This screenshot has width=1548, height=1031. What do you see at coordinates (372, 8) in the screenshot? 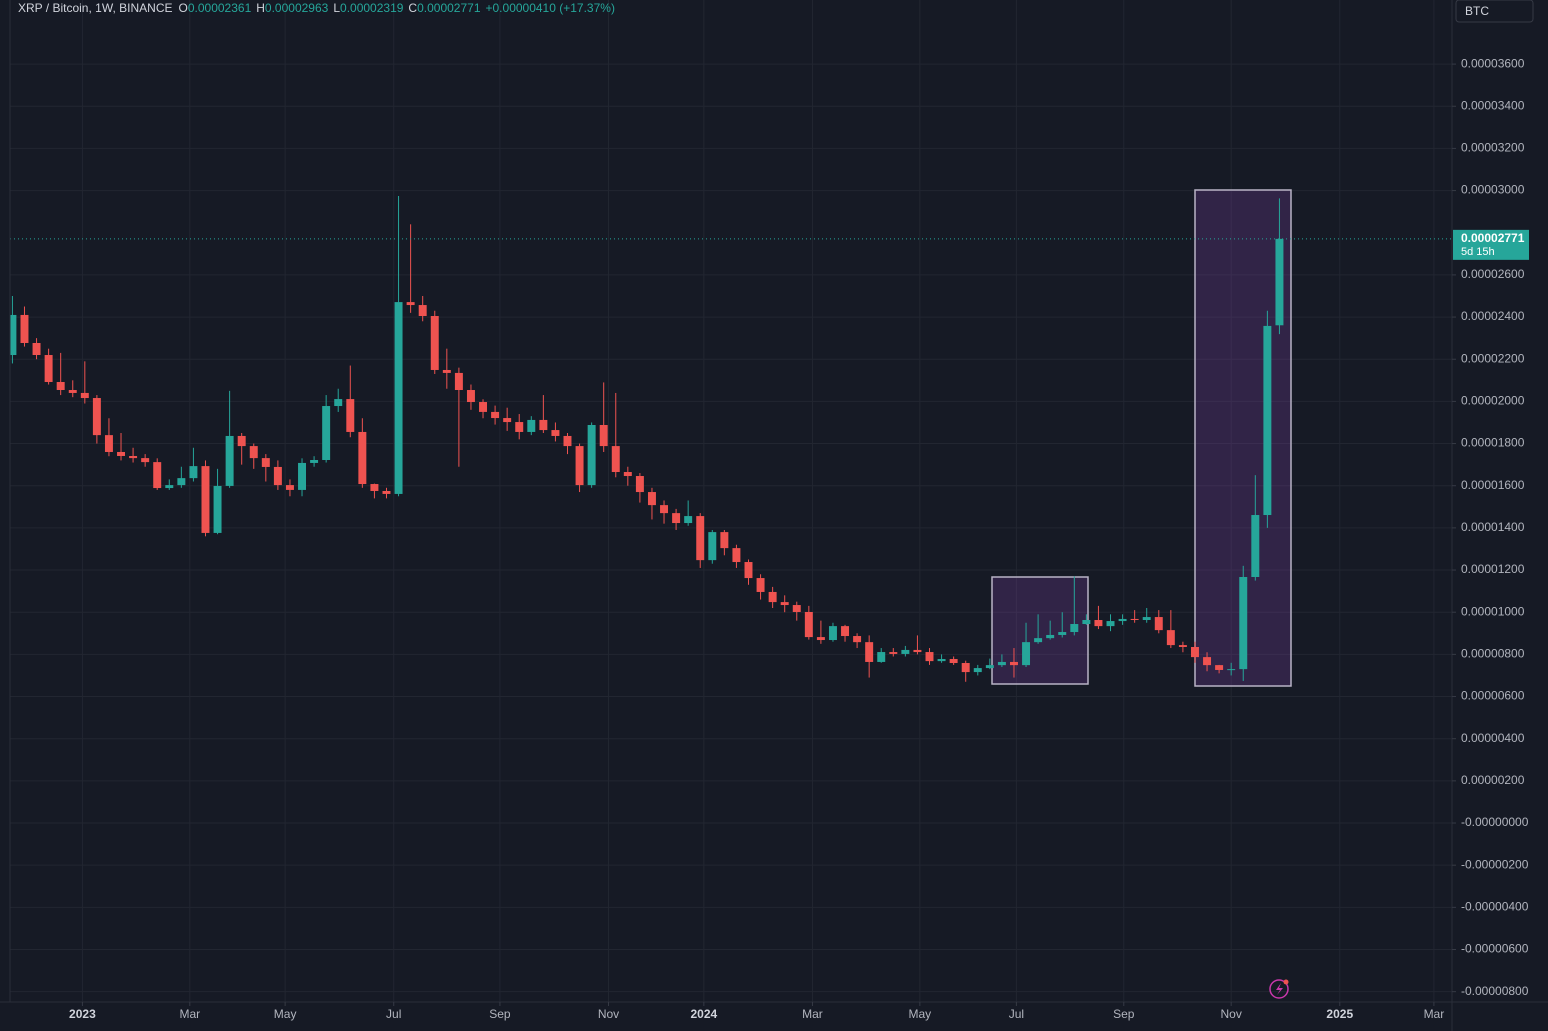
I see `ohlc-value: 0.00002319` at bounding box center [372, 8].